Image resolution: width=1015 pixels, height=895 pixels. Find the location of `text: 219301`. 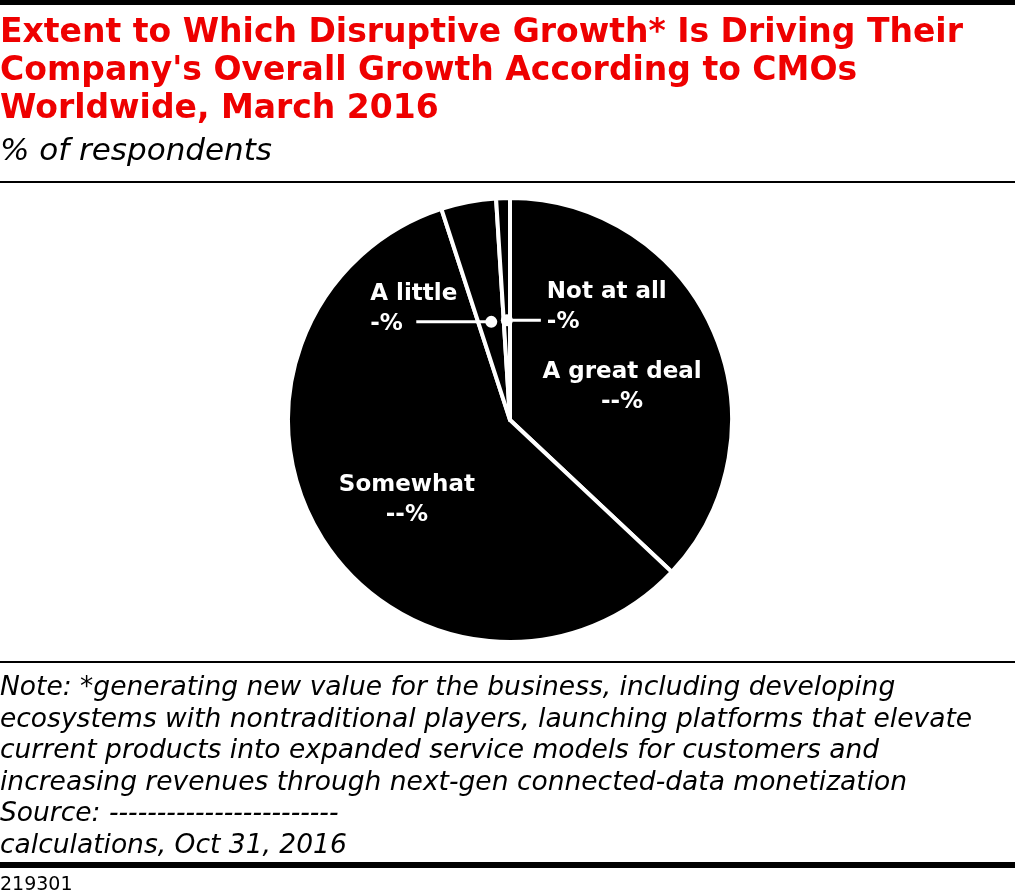

text: 219301 is located at coordinates (36, 883).